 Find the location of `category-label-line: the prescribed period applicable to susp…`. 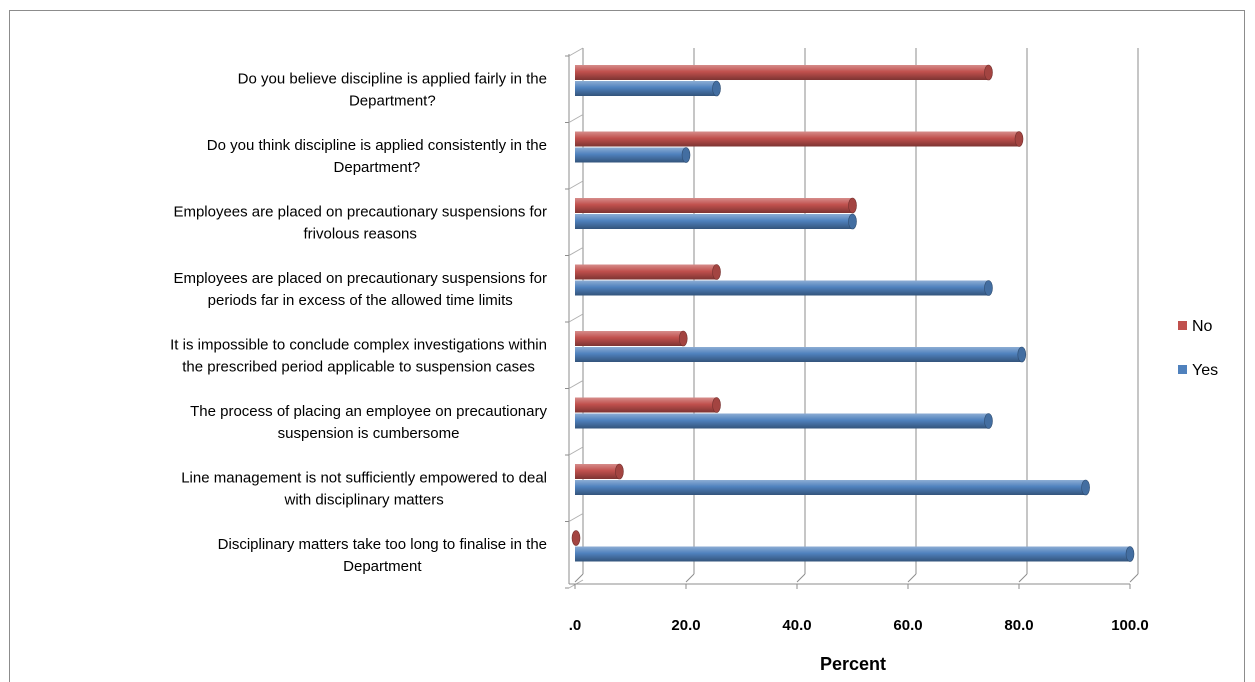

category-label-line: the prescribed period applicable to susp… is located at coordinates (358, 366).